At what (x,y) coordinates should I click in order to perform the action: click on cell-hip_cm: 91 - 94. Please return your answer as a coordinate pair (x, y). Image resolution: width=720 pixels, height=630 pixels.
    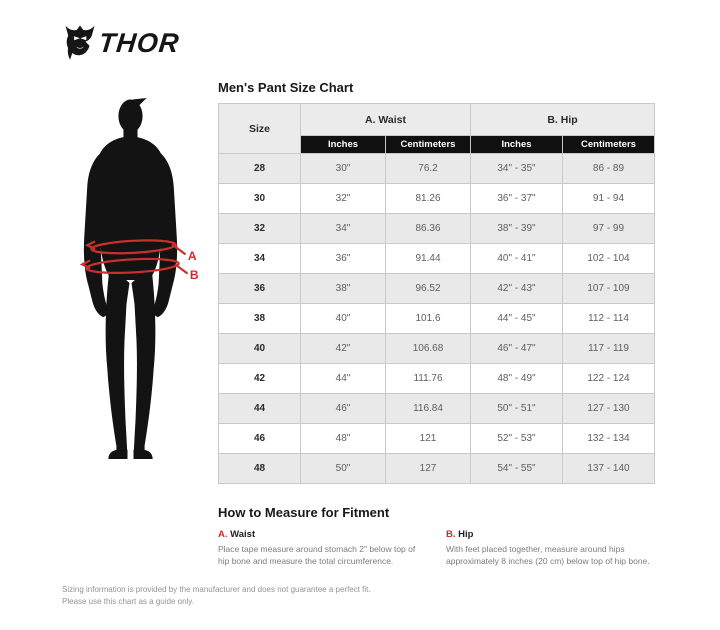
    Looking at the image, I should click on (608, 198).